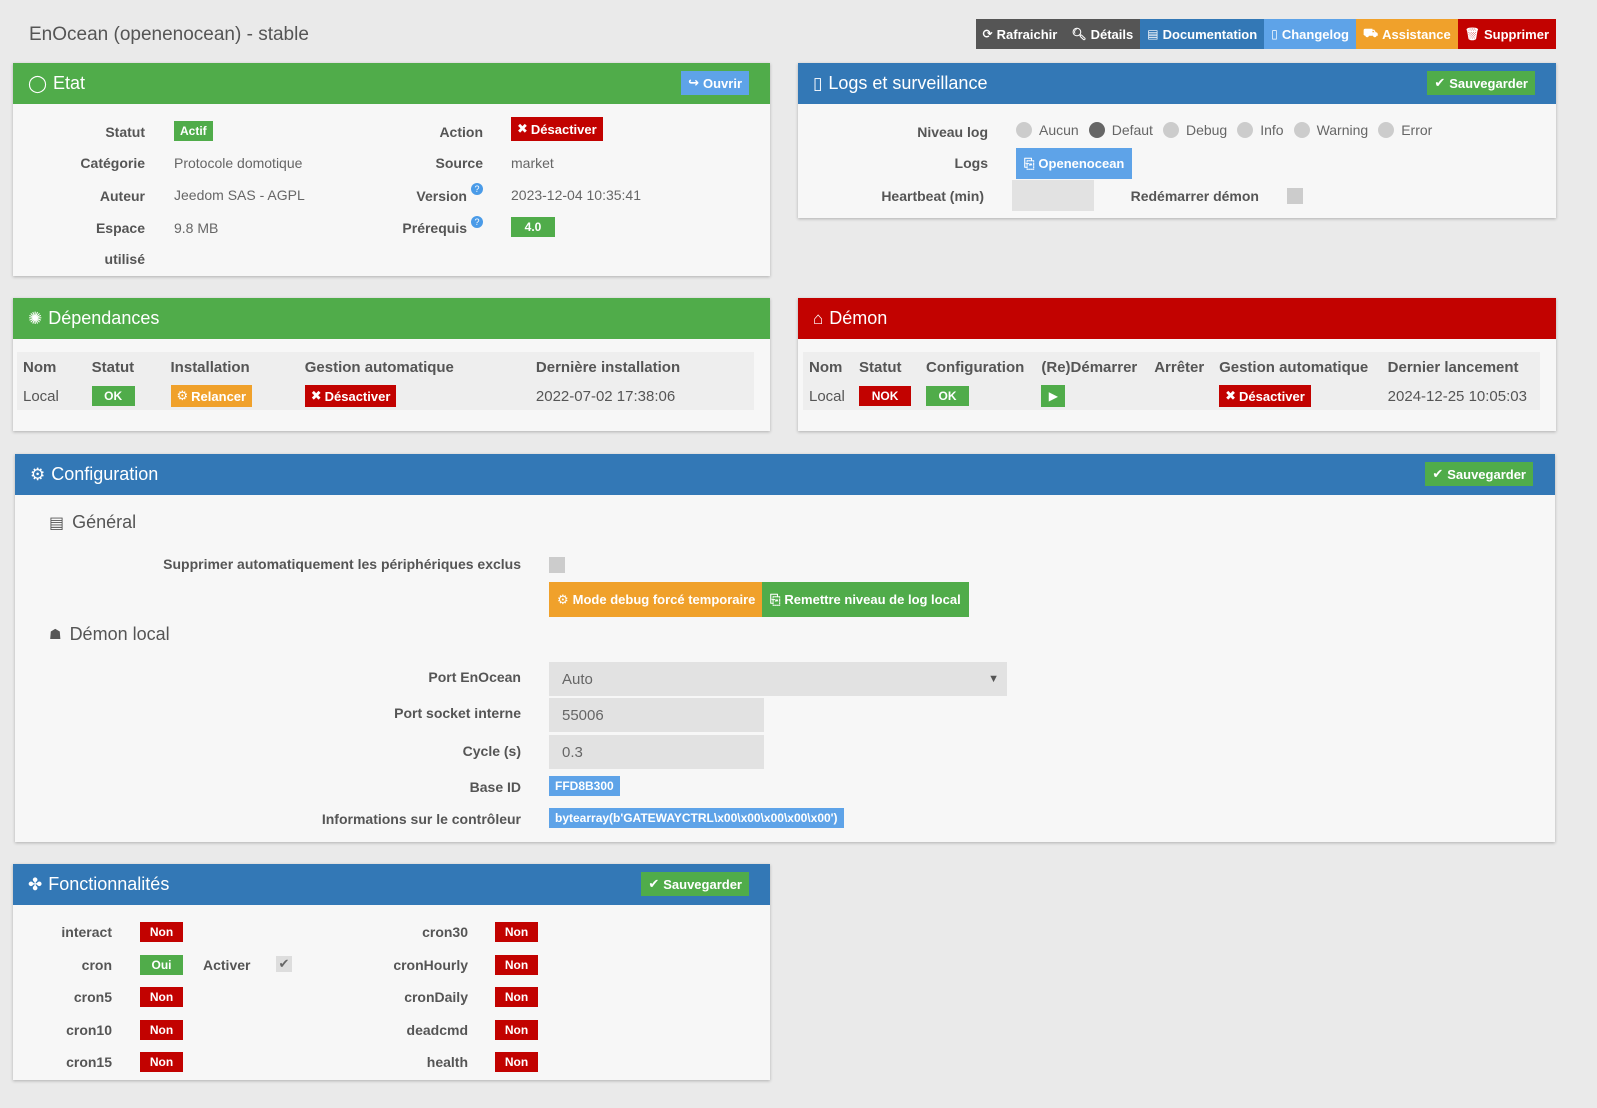 The height and width of the screenshot is (1108, 1597). What do you see at coordinates (557, 565) in the screenshot?
I see `supprimer-checkbox` at bounding box center [557, 565].